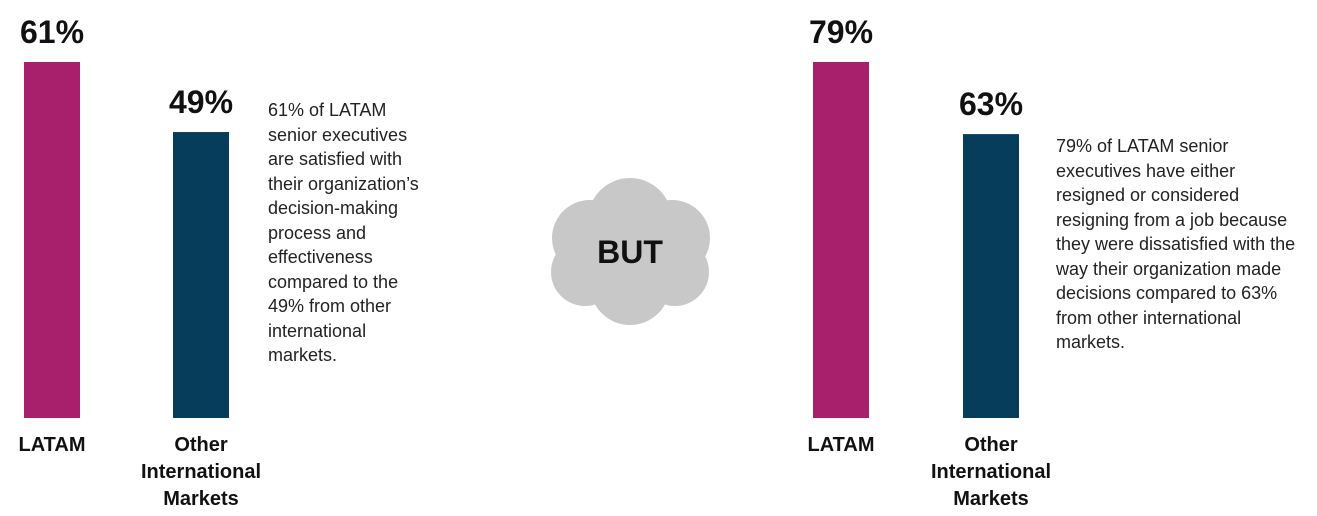  I want to click on connector-label: BUT, so click(630, 252).